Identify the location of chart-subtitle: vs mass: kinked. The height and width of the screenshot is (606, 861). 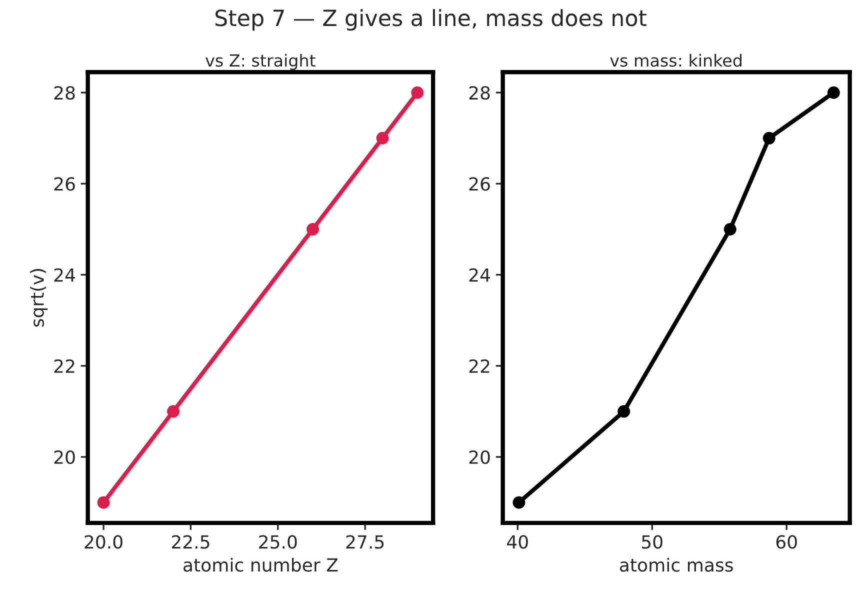
(676, 60).